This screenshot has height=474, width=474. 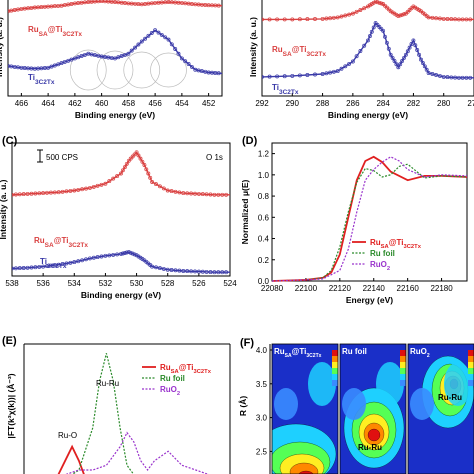 What do you see at coordinates (67, 435) in the screenshot?
I see `annotation-ru-o: Ru-O` at bounding box center [67, 435].